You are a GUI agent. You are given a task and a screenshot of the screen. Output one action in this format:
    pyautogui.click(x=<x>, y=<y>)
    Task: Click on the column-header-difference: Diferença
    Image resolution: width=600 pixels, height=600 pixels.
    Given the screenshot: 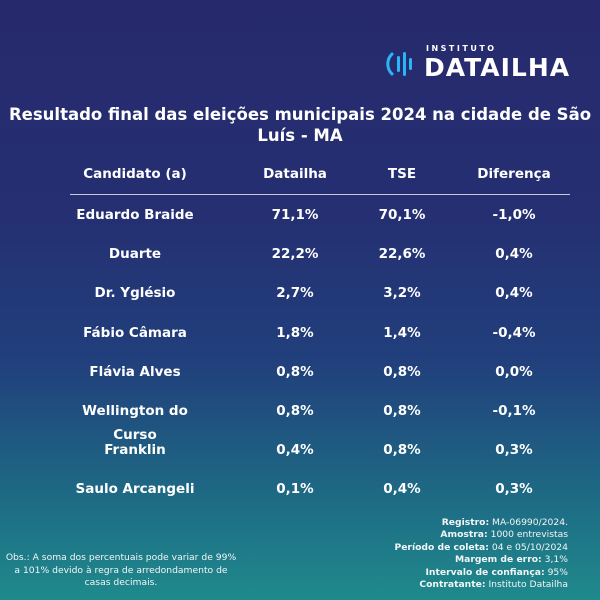 What is the action you would take?
    pyautogui.click(x=514, y=174)
    